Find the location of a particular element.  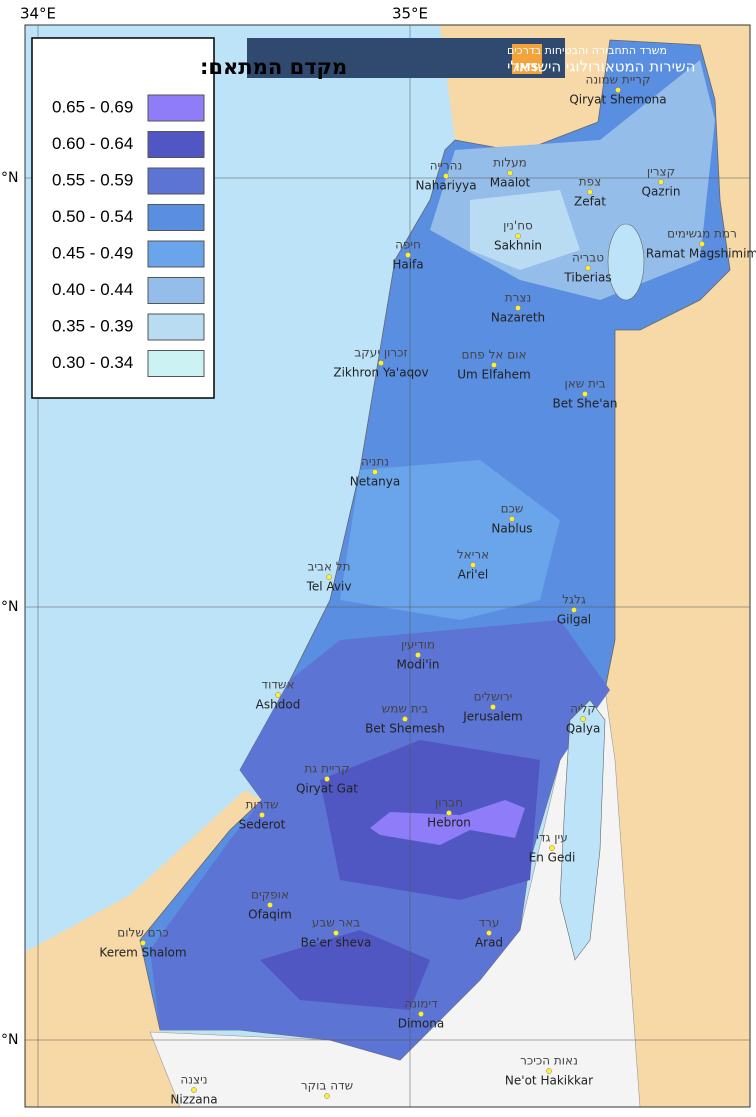

dead-sea is located at coordinates (582, 830).